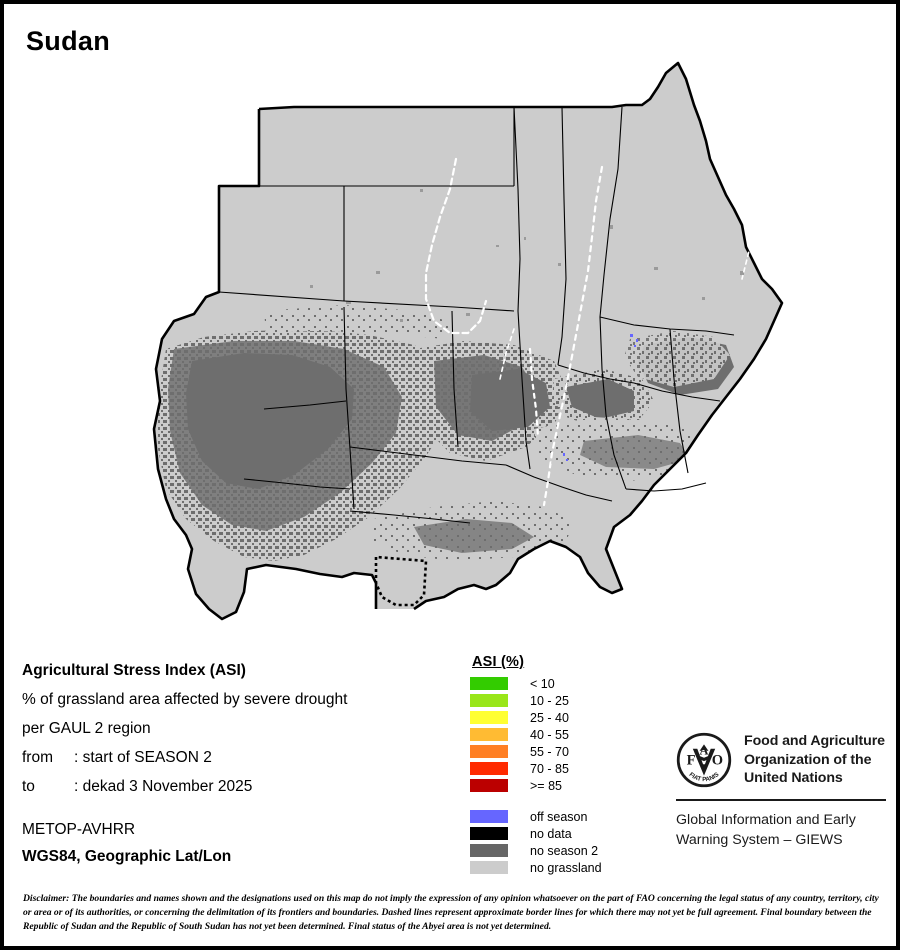  What do you see at coordinates (542, 683) in the screenshot?
I see `legend-label-lt10: < 10` at bounding box center [542, 683].